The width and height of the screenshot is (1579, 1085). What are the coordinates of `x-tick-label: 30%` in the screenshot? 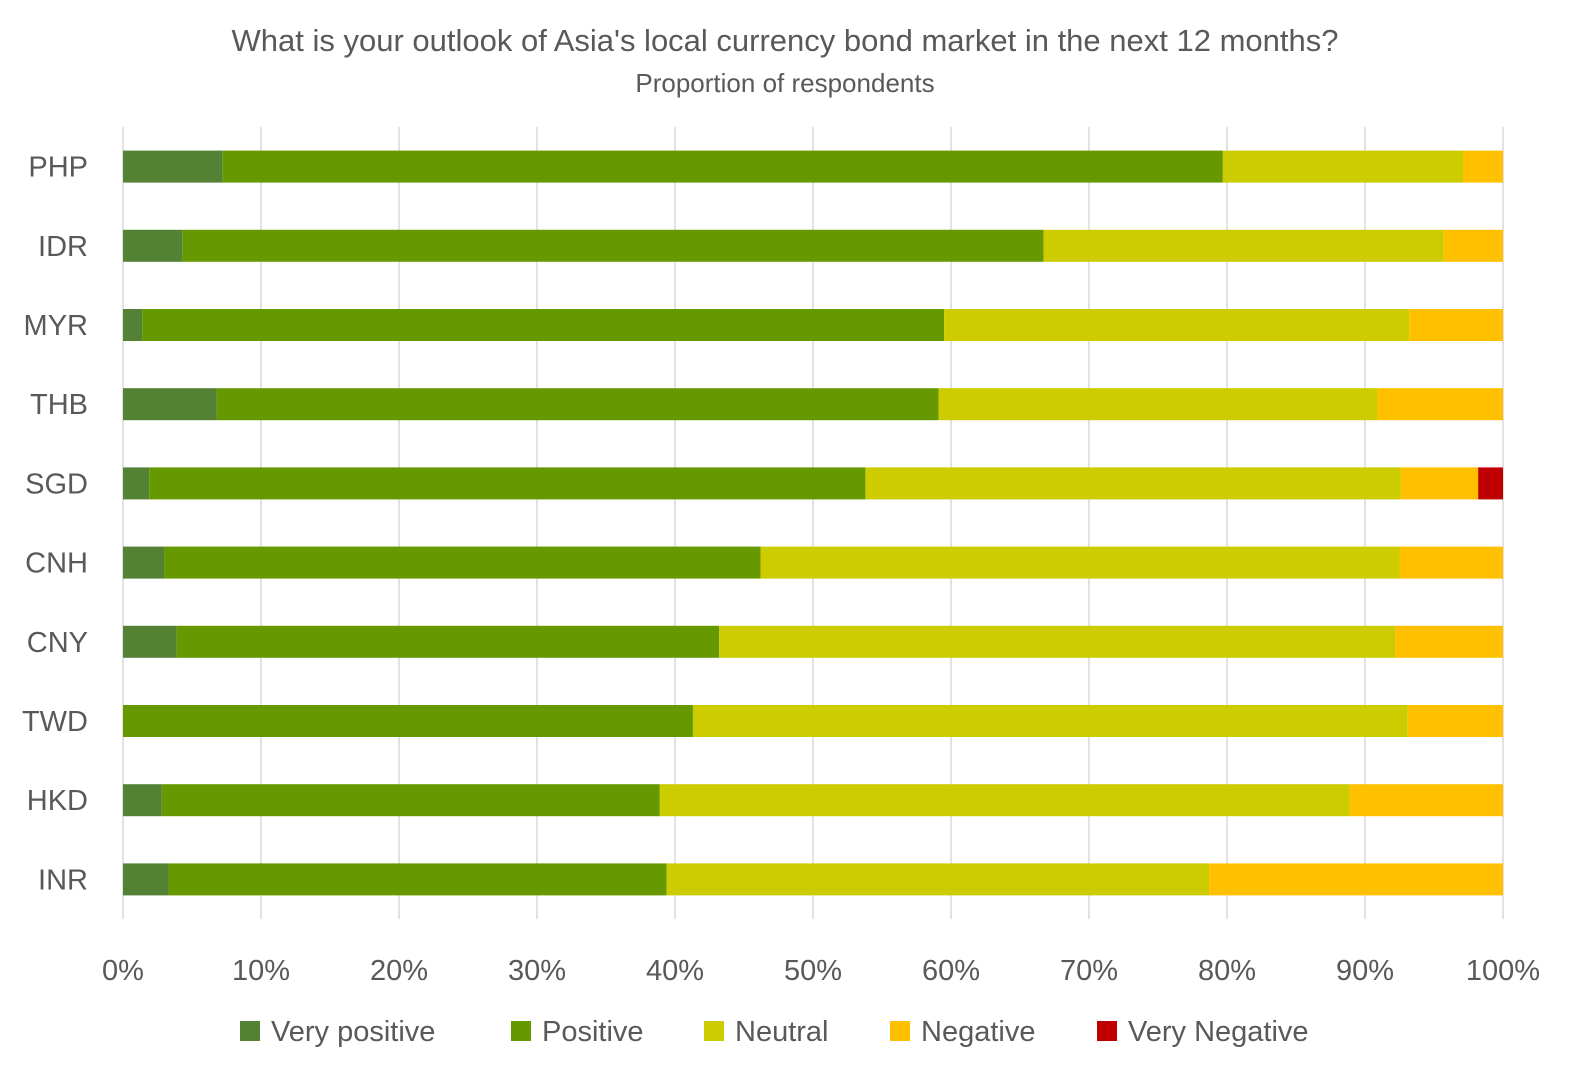 It's located at (537, 971).